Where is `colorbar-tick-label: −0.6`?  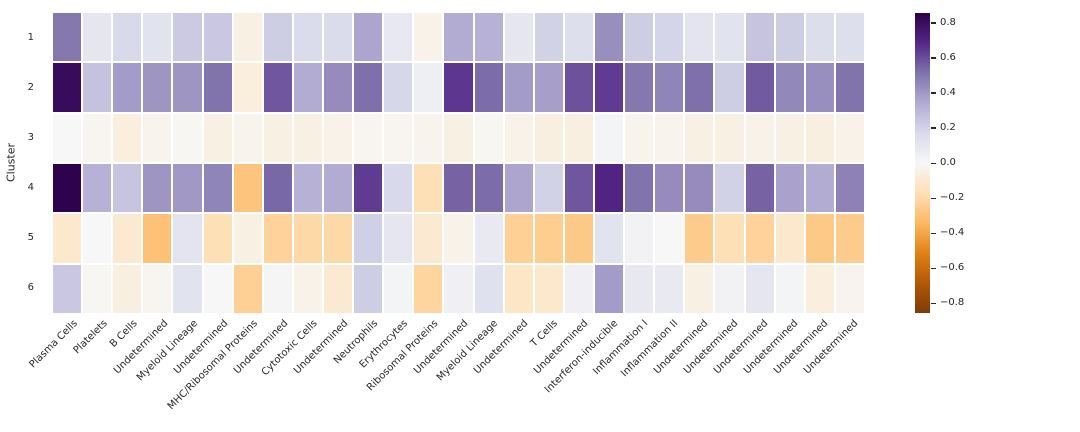 colorbar-tick-label: −0.6 is located at coordinates (952, 268).